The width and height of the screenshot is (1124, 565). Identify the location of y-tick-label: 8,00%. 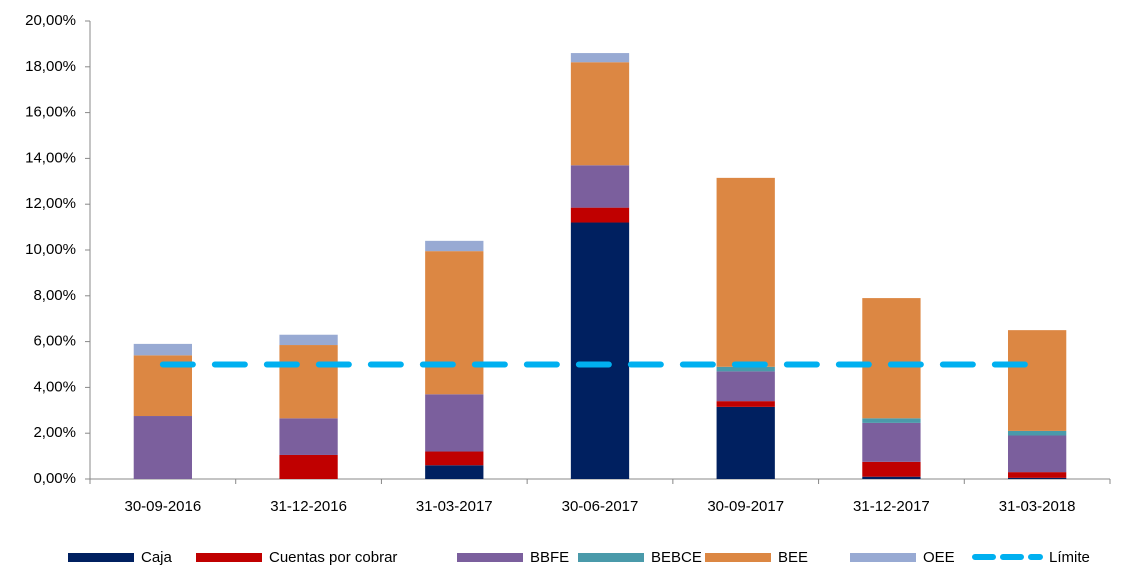
(54, 295).